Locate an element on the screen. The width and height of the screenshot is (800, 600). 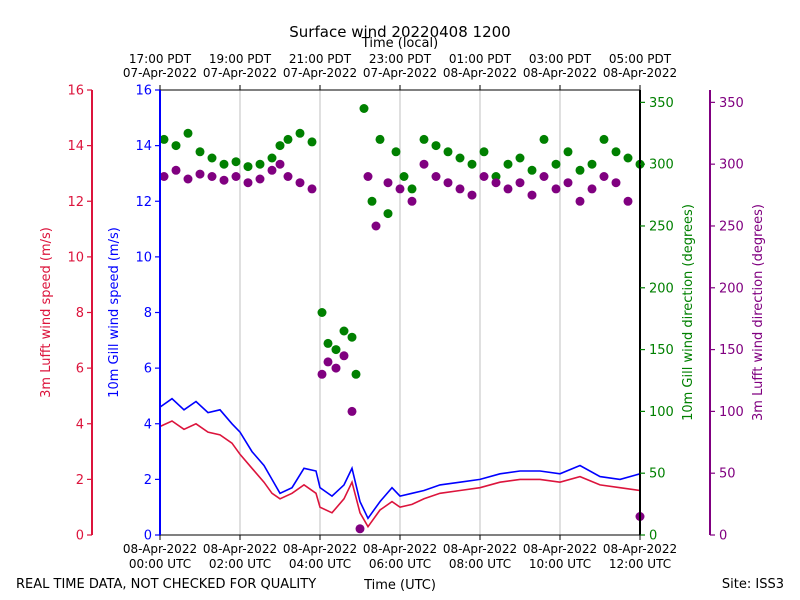
left-axis-label: 10m Gill wind speed (m/s) is located at coordinates (114, 312).